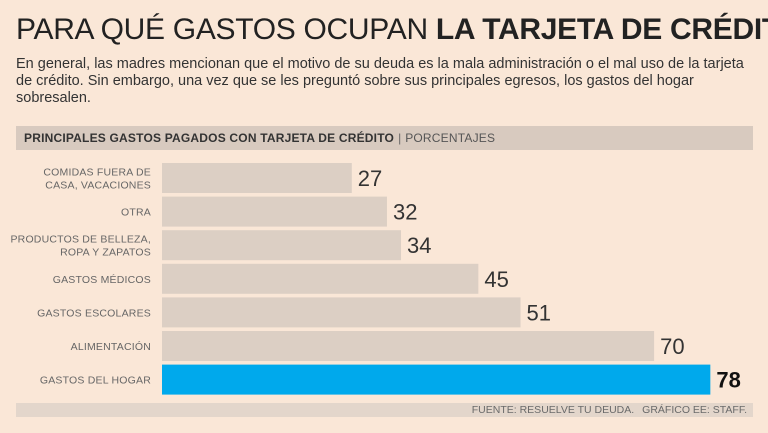  I want to click on category-label-5: ALIMENTACIÓN, so click(111, 346).